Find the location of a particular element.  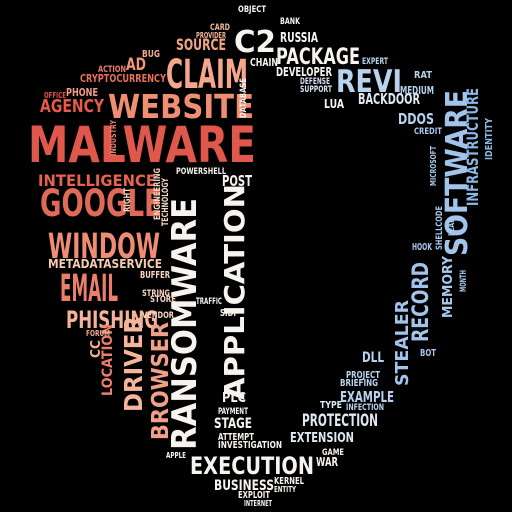

word-right: RIGHT is located at coordinates (128, 199).